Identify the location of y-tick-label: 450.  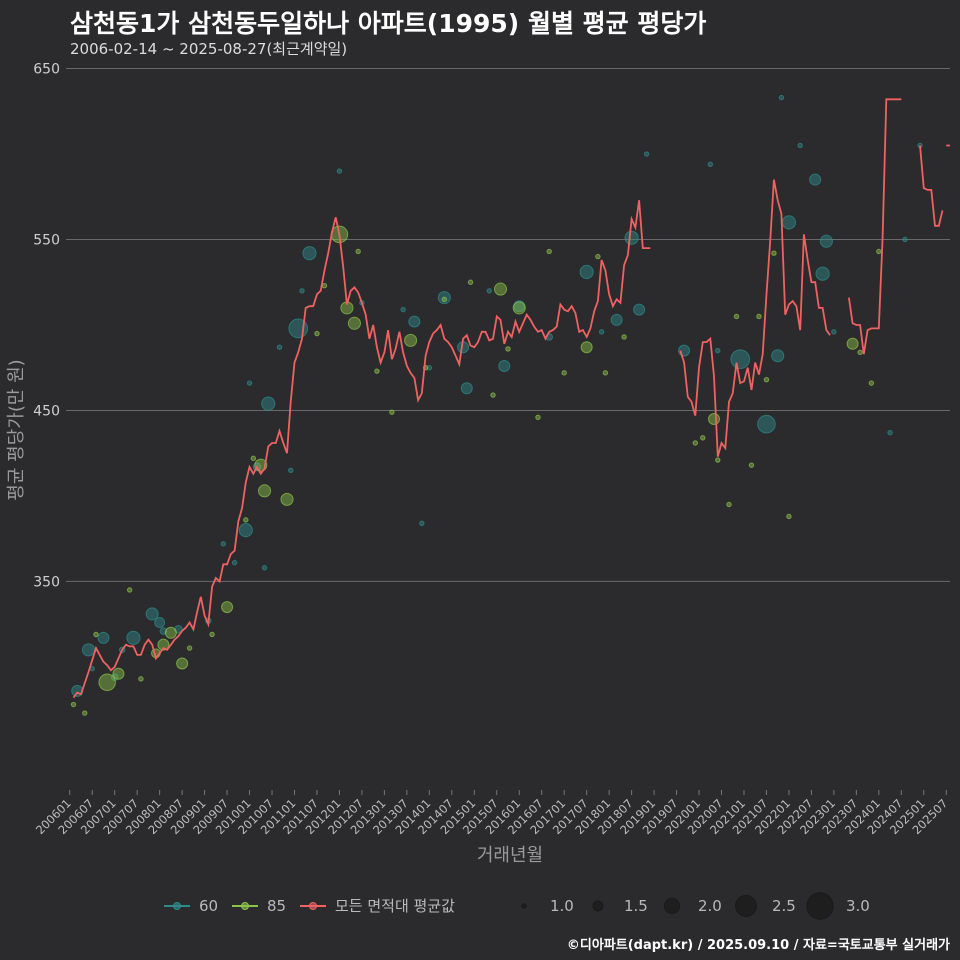
(46, 411).